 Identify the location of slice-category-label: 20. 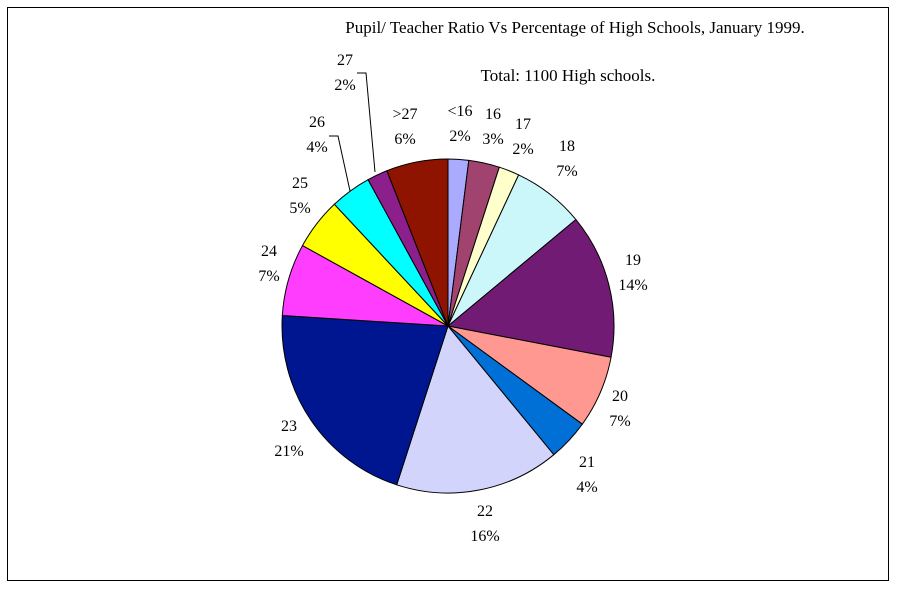
(620, 396).